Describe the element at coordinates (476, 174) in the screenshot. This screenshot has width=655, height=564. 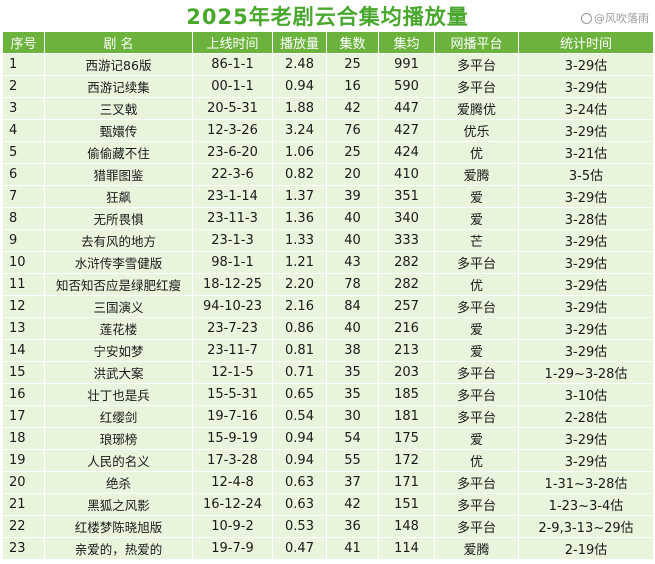
I see `cell-platform: 爱腾` at that location.